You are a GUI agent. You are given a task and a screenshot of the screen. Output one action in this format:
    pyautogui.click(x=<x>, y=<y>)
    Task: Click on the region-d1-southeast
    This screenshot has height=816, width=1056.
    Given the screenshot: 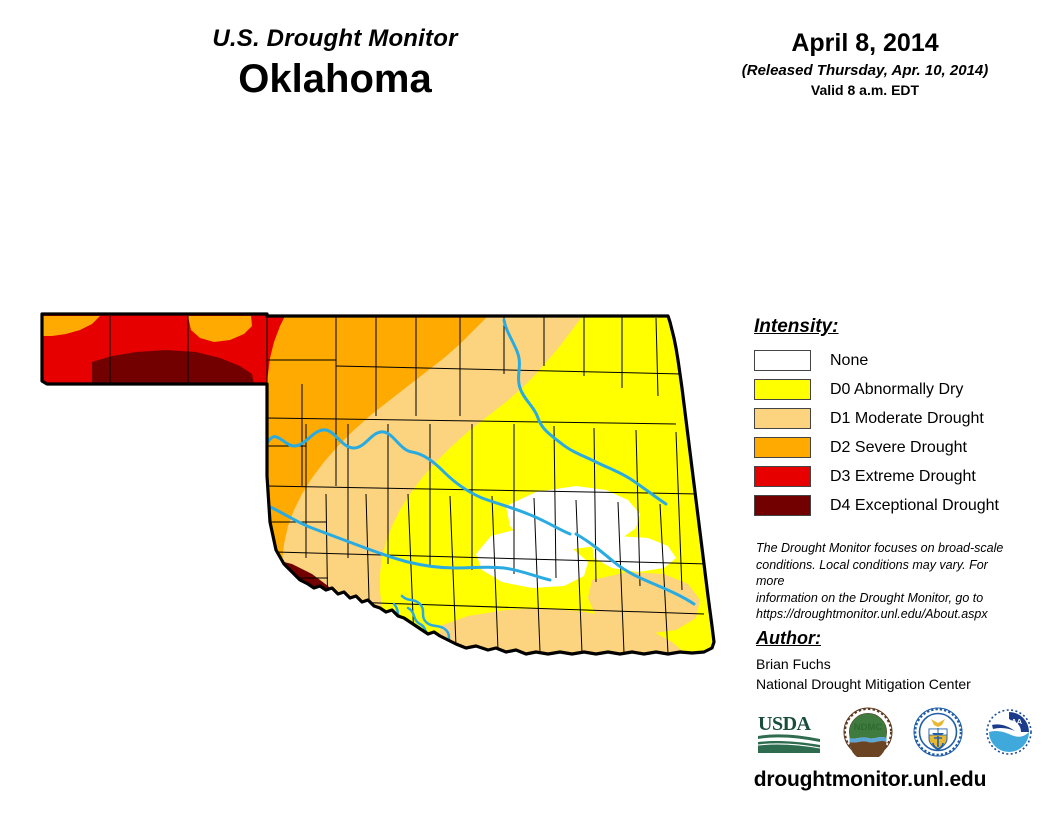 What is the action you would take?
    pyautogui.click(x=644, y=603)
    